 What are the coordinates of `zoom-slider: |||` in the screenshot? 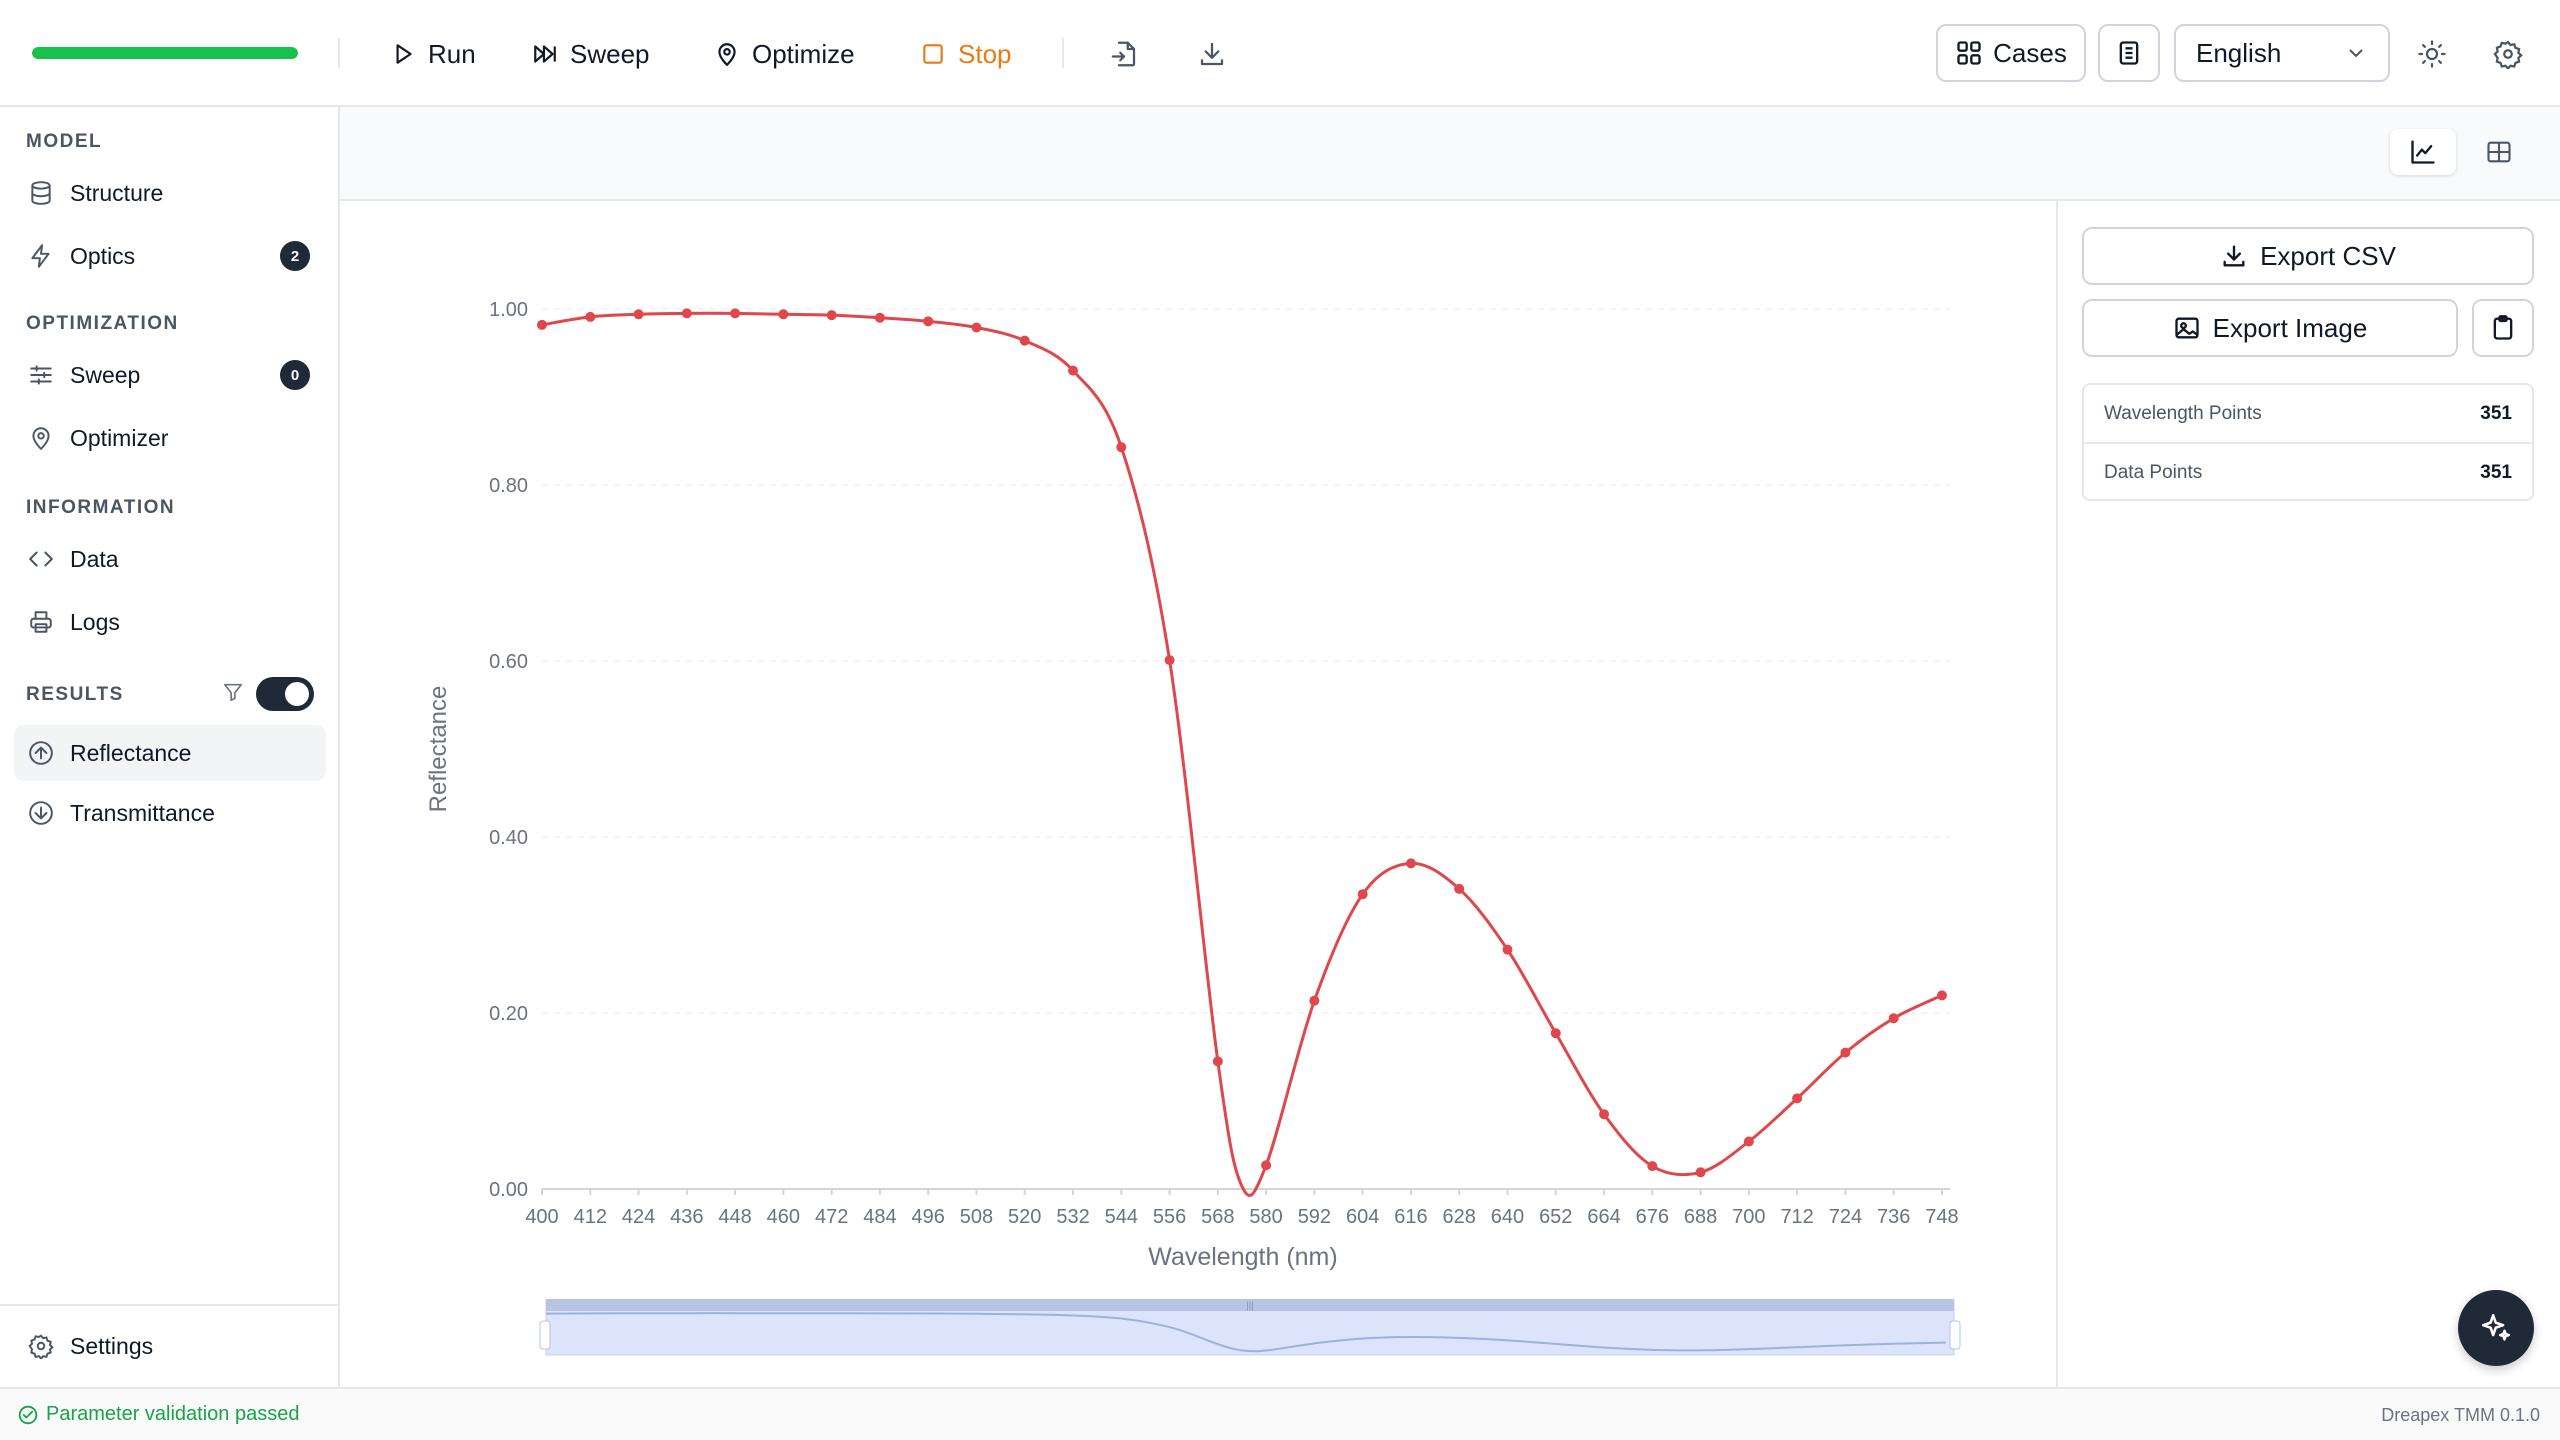 It's located at (1250, 1327).